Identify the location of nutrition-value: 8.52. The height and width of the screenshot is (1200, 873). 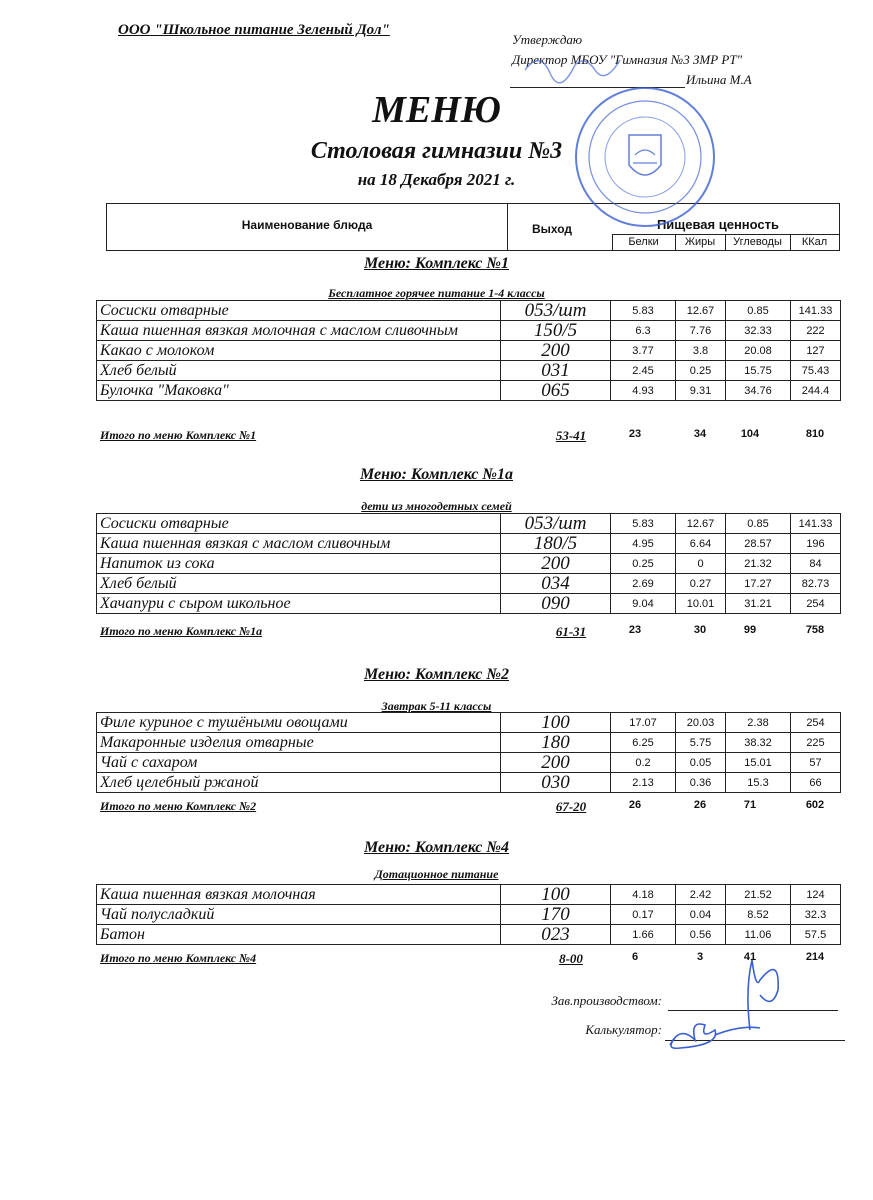
(758, 914).